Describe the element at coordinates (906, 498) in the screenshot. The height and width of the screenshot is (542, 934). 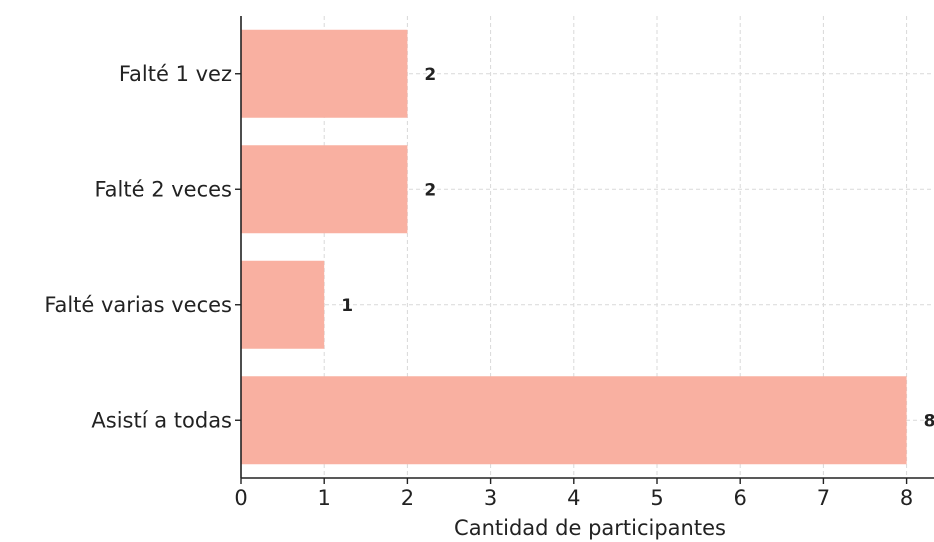
I see `x-tick-label: 8` at that location.